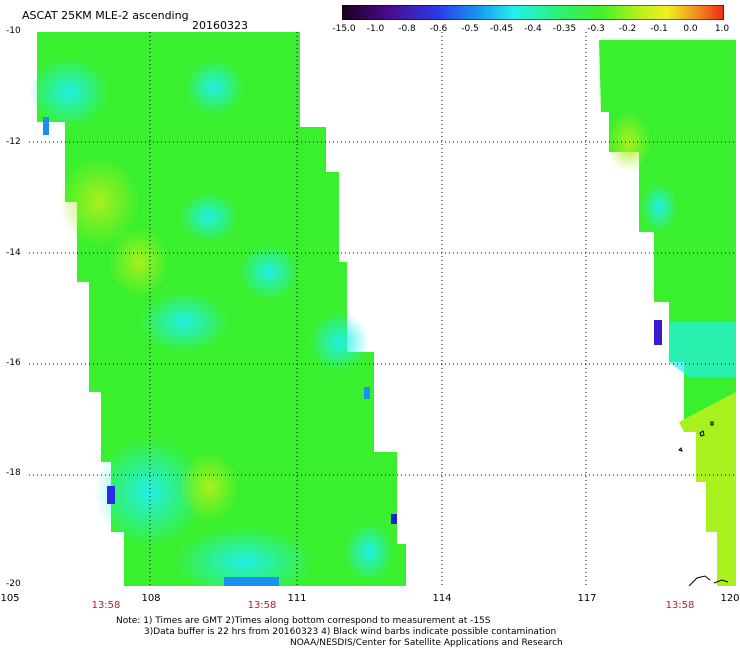 The width and height of the screenshot is (740, 650). I want to click on x-tick-label: 114, so click(442, 598).